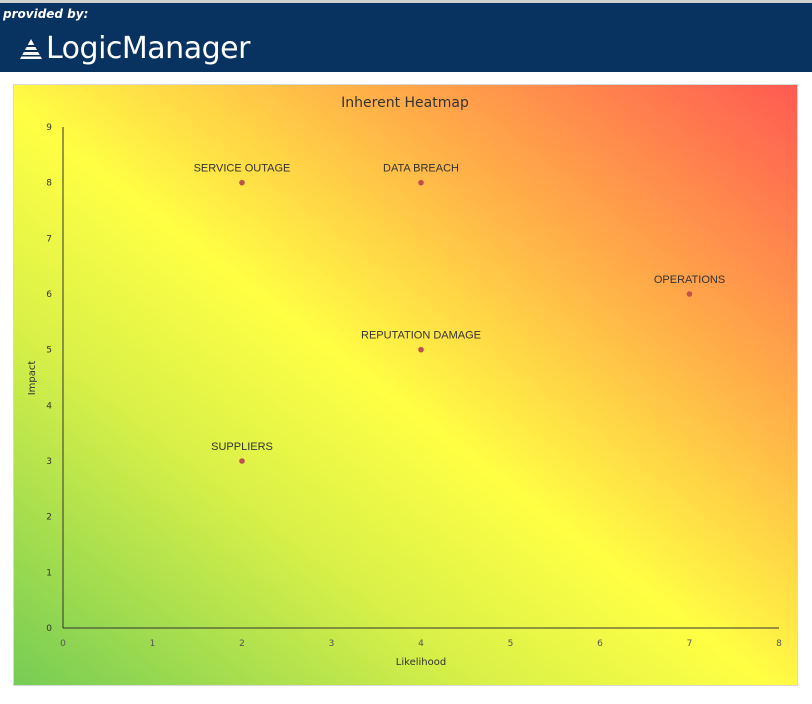 The height and width of the screenshot is (704, 812). What do you see at coordinates (406, 1) in the screenshot?
I see `top-border` at bounding box center [406, 1].